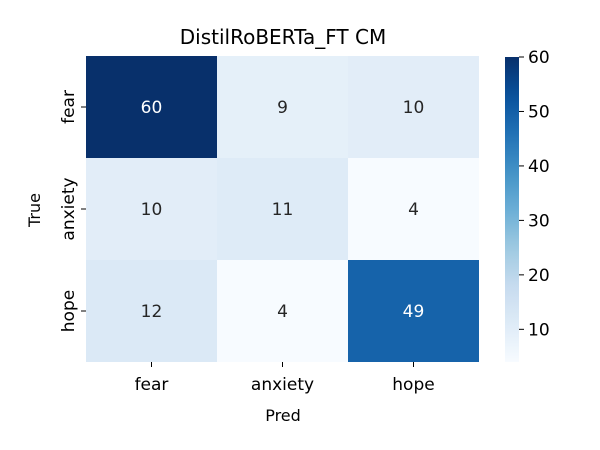 Image resolution: width=600 pixels, height=450 pixels. Describe the element at coordinates (539, 330) in the screenshot. I see `colorbar-tick-label: 10` at that location.